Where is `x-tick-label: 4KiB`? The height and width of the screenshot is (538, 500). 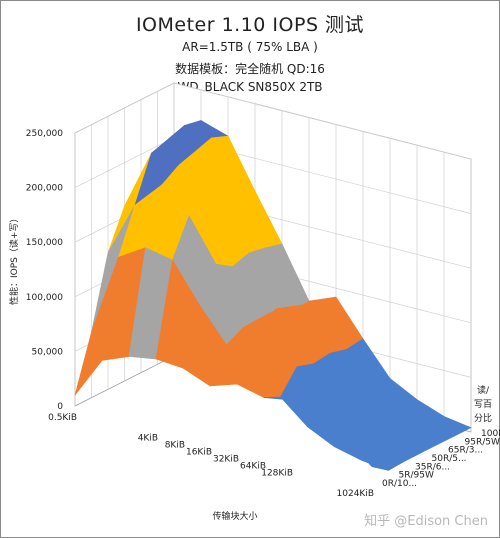
x-tick-label: 4KiB is located at coordinates (148, 439).